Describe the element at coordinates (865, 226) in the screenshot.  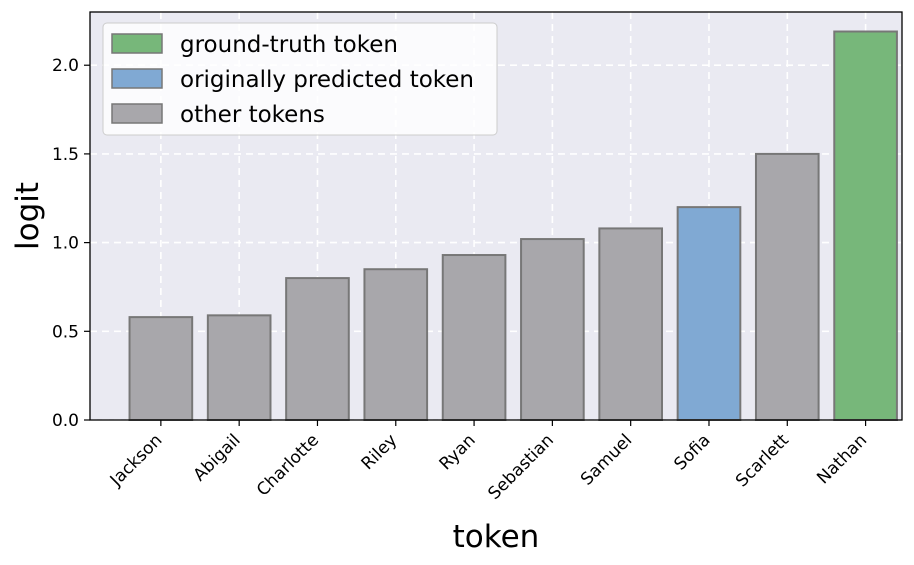
I see `bar-nathan` at that location.